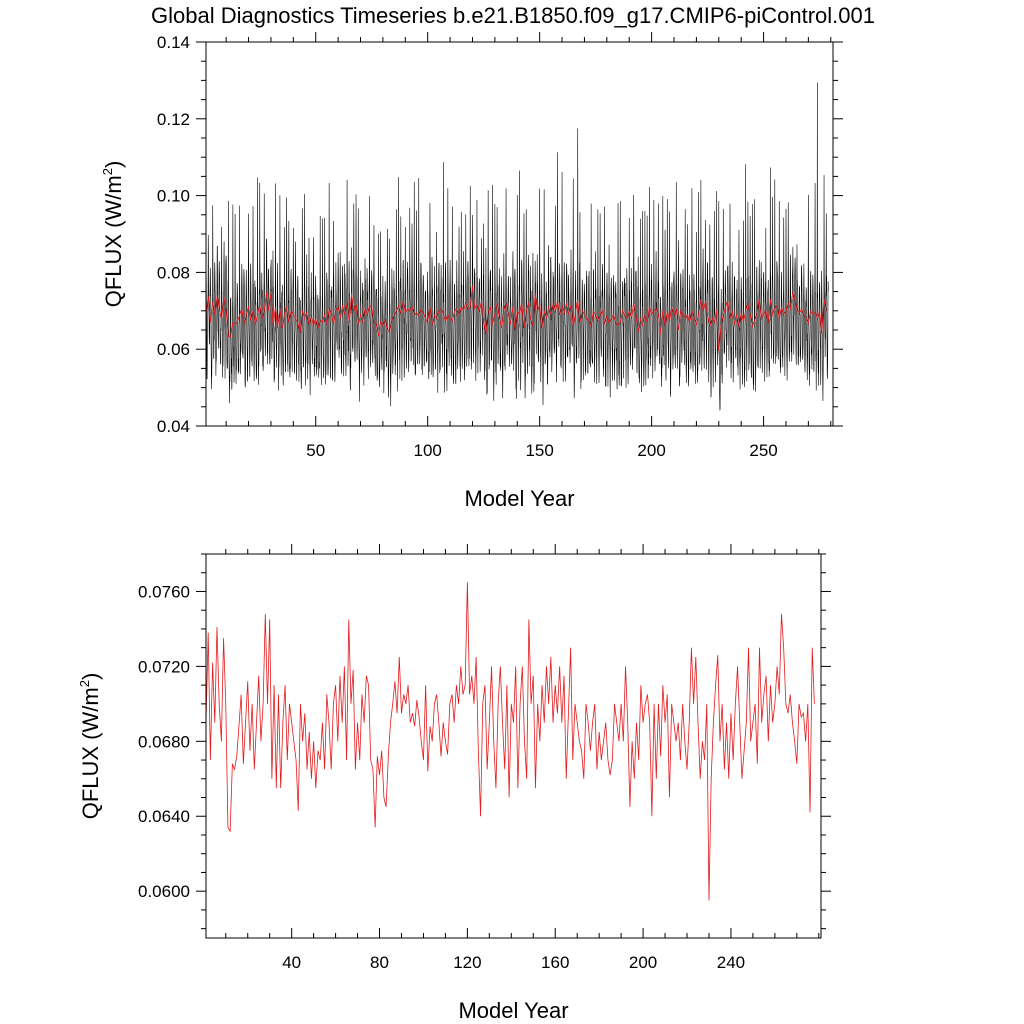 This screenshot has width=1024, height=1024. What do you see at coordinates (315, 450) in the screenshot?
I see `x-tick-label: 50` at bounding box center [315, 450].